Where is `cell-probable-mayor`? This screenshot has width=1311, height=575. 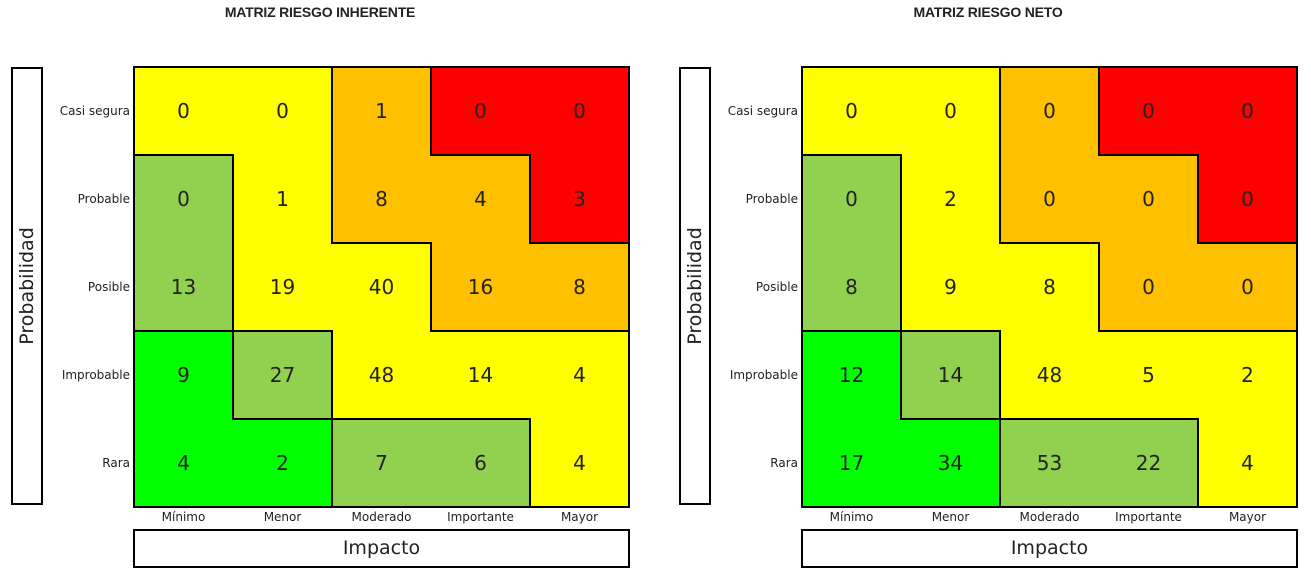
cell-probable-mayor is located at coordinates (579, 199).